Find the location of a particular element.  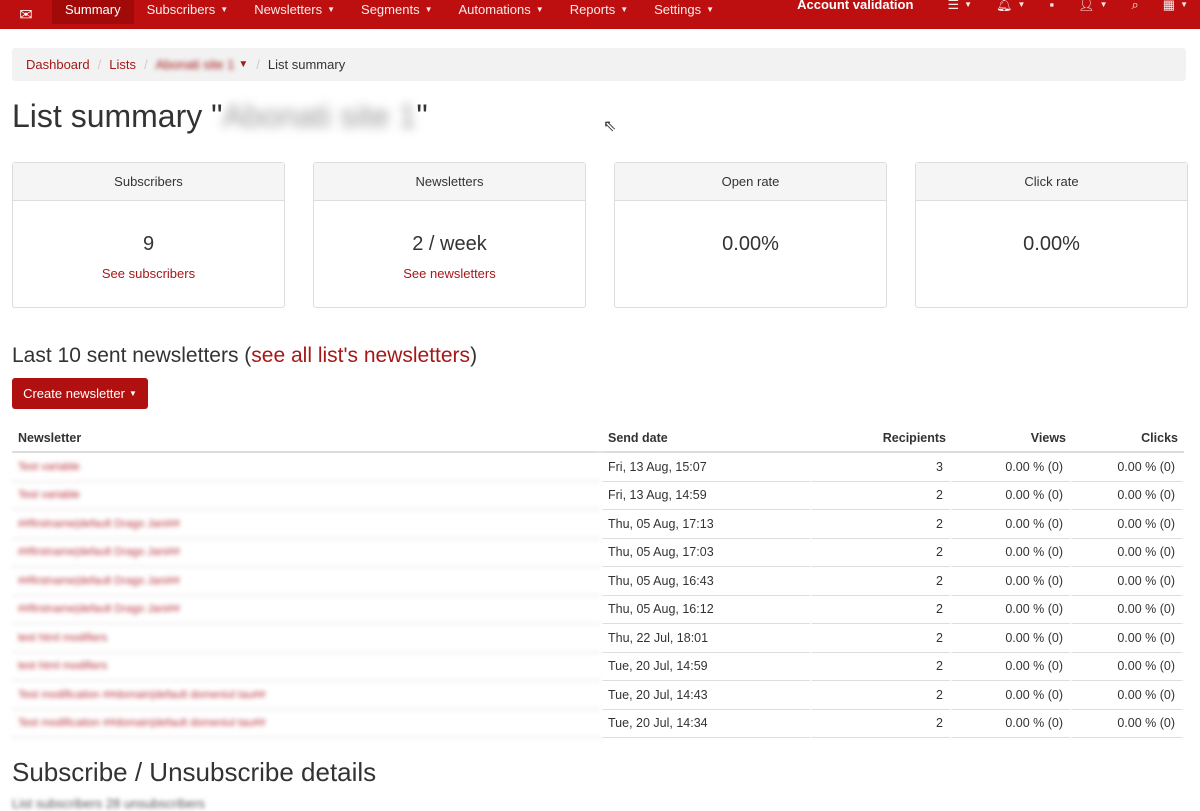

card-link: See newsletters is located at coordinates (449, 273).